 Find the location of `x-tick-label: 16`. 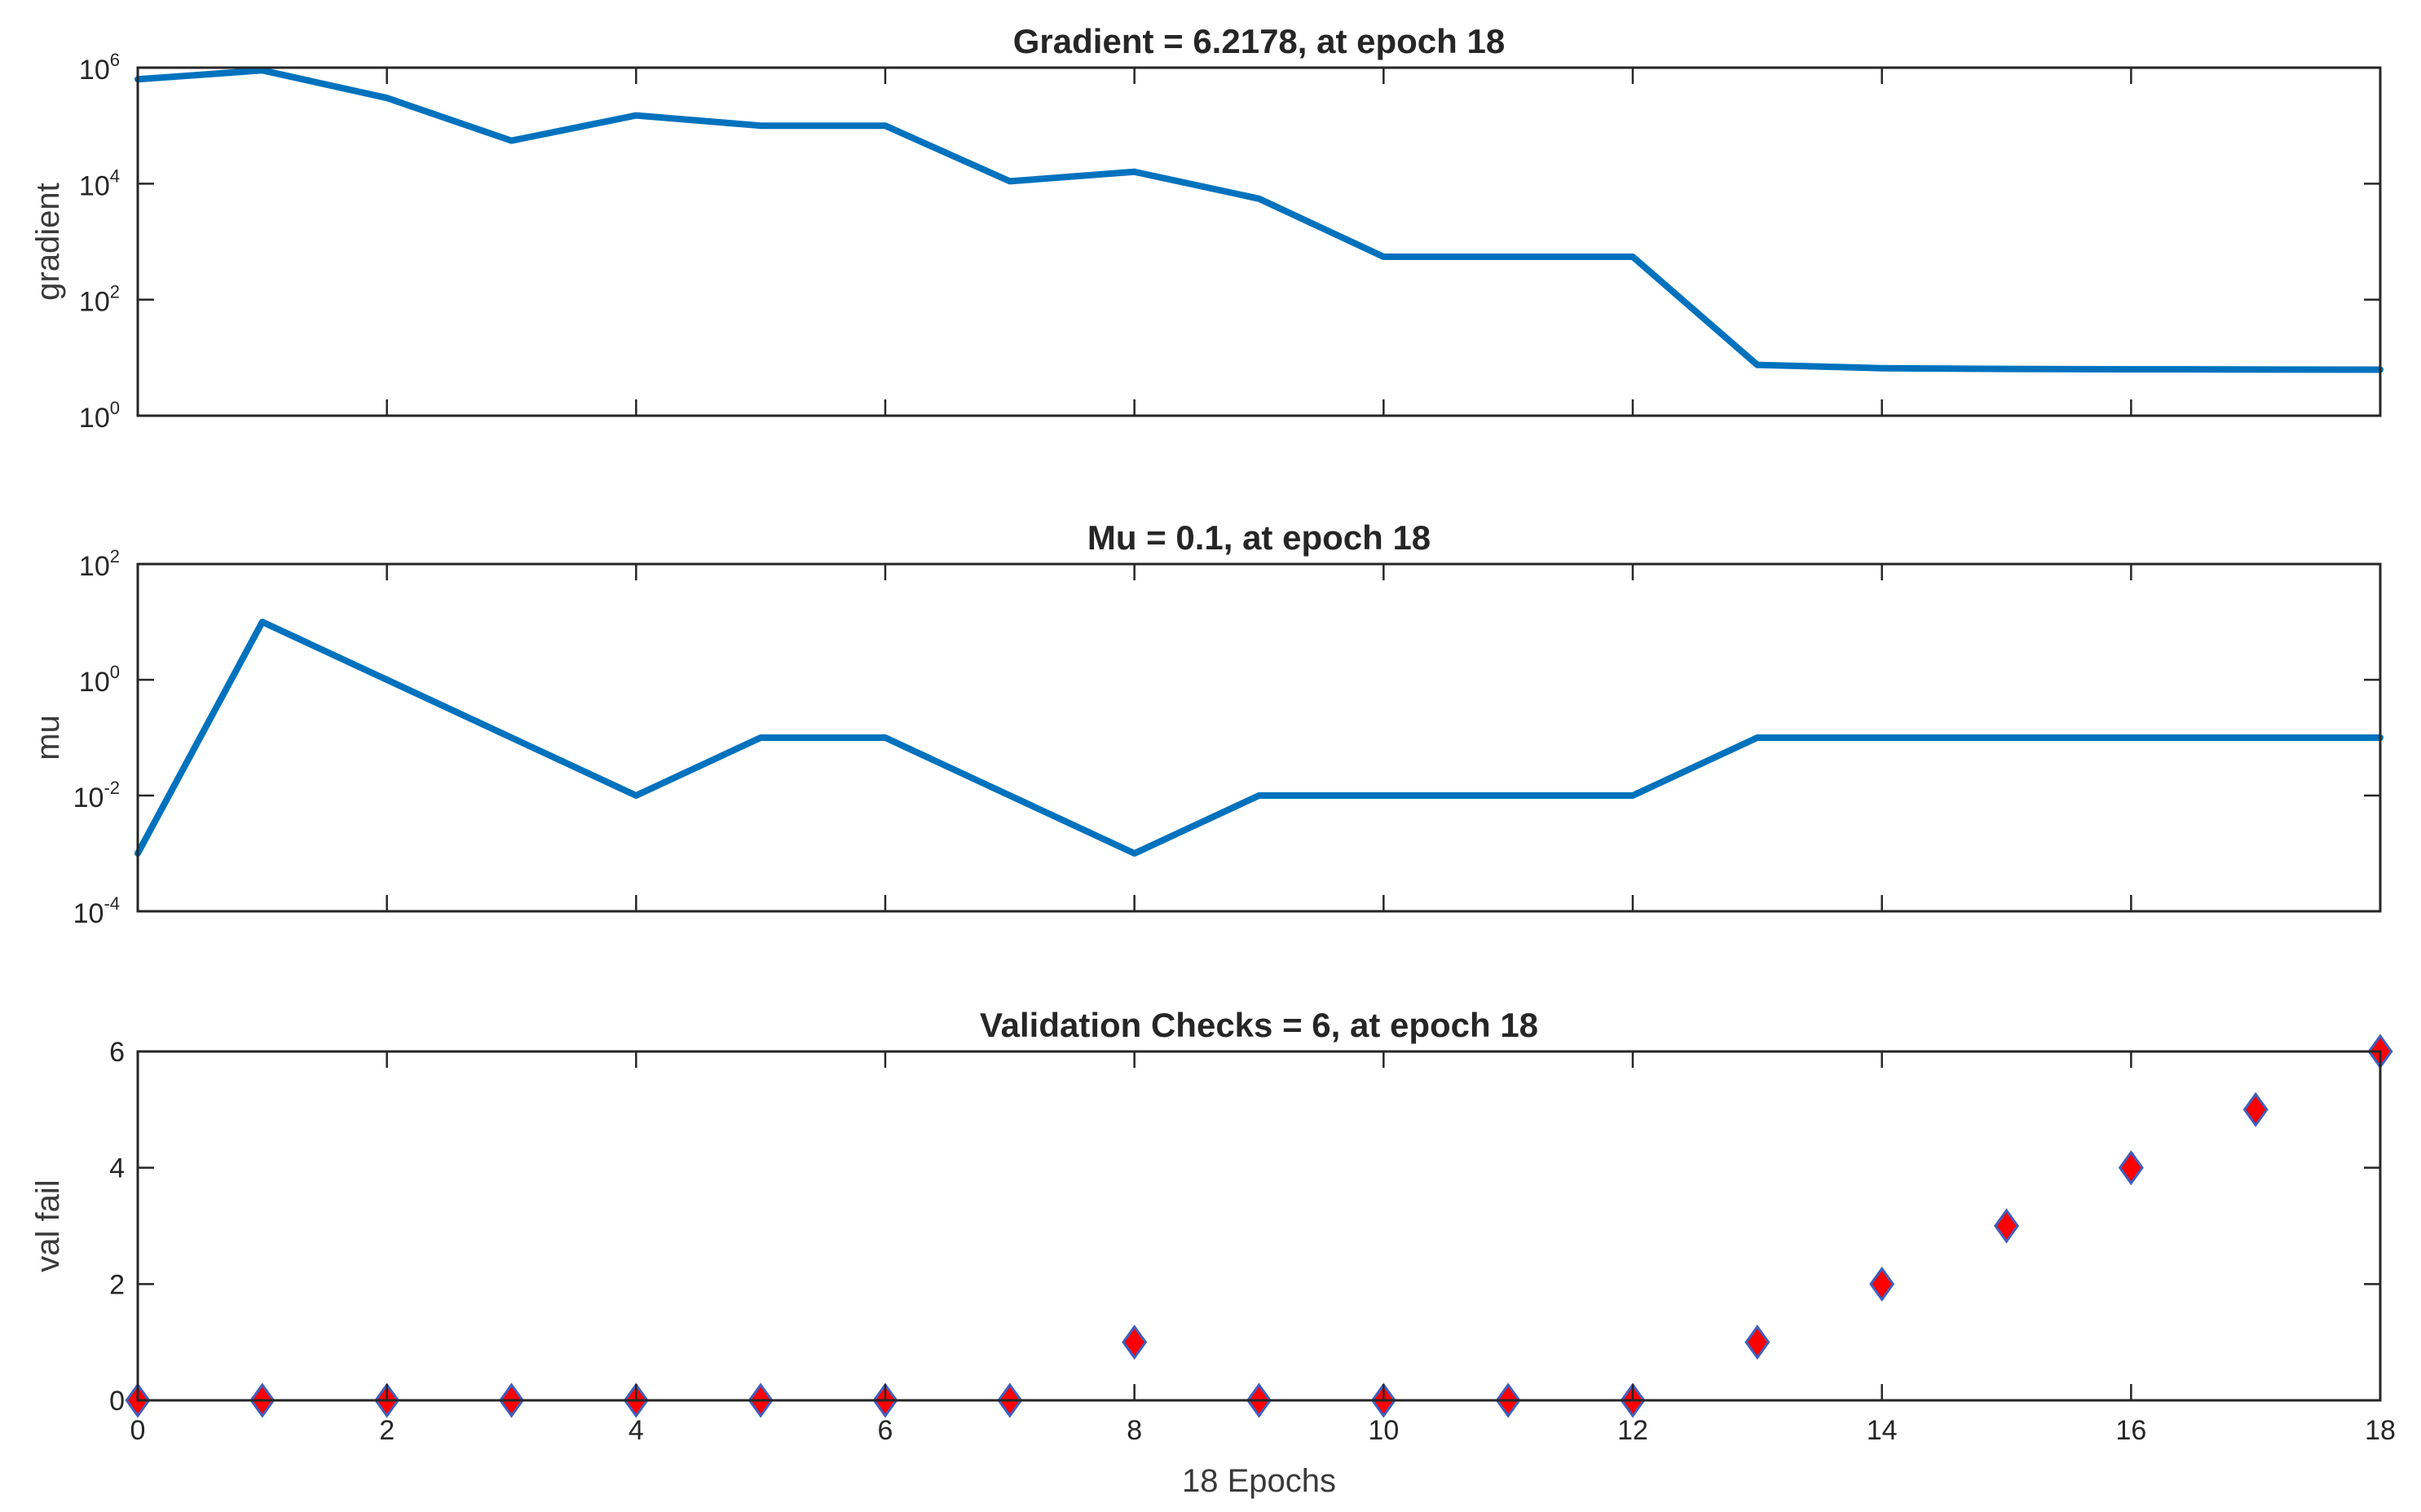

x-tick-label: 16 is located at coordinates (2130, 1431).